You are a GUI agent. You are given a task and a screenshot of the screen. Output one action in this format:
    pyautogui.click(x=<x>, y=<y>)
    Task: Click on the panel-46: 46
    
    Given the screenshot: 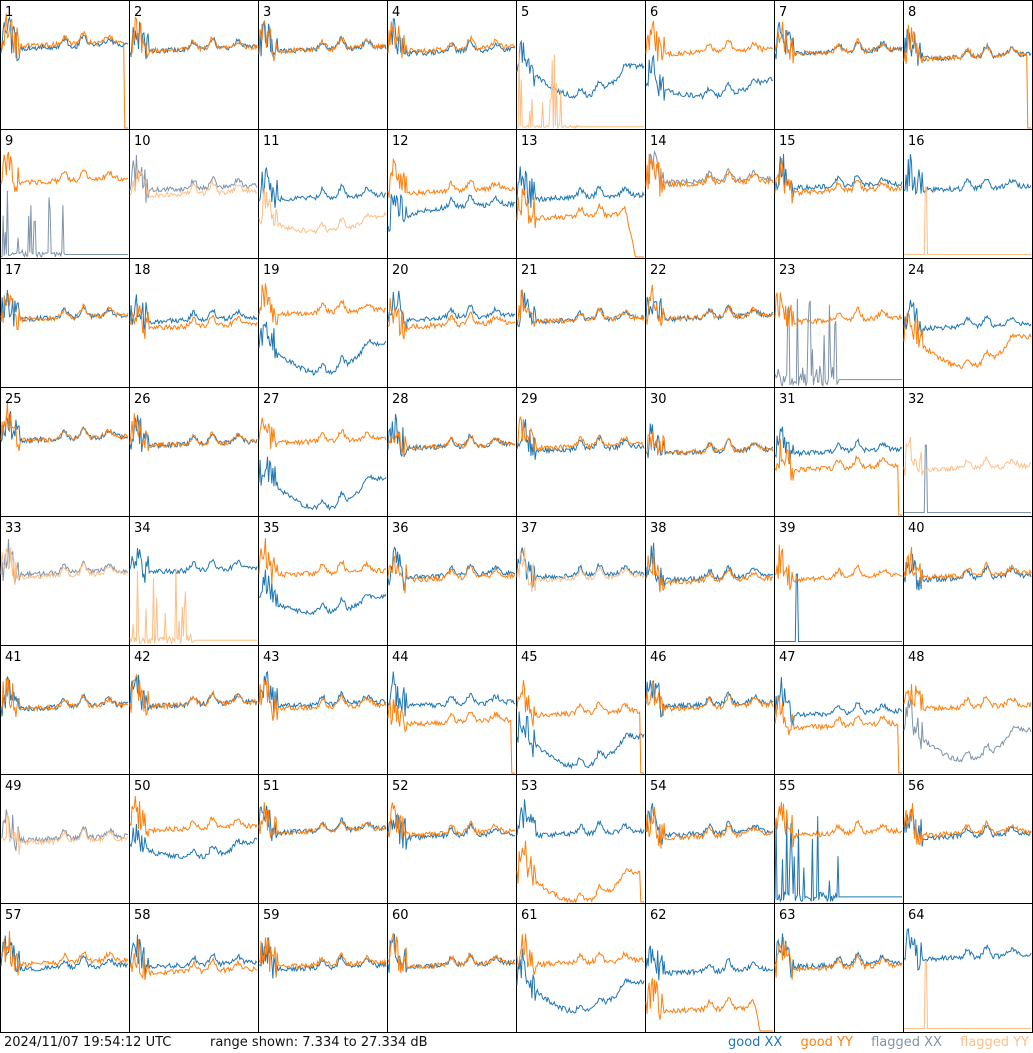 What is the action you would take?
    pyautogui.click(x=710, y=710)
    